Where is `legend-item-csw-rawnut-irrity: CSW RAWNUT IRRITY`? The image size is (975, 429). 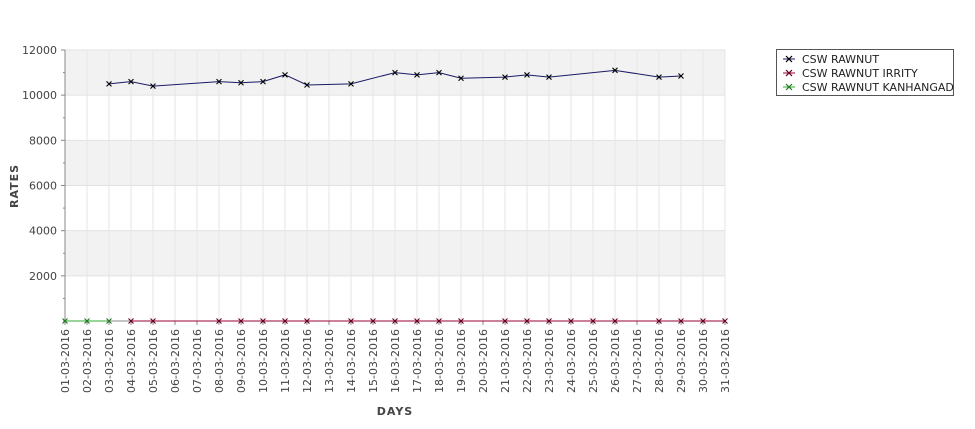
legend-item-csw-rawnut-irrity: CSW RAWNUT IRRITY is located at coordinates (850, 73).